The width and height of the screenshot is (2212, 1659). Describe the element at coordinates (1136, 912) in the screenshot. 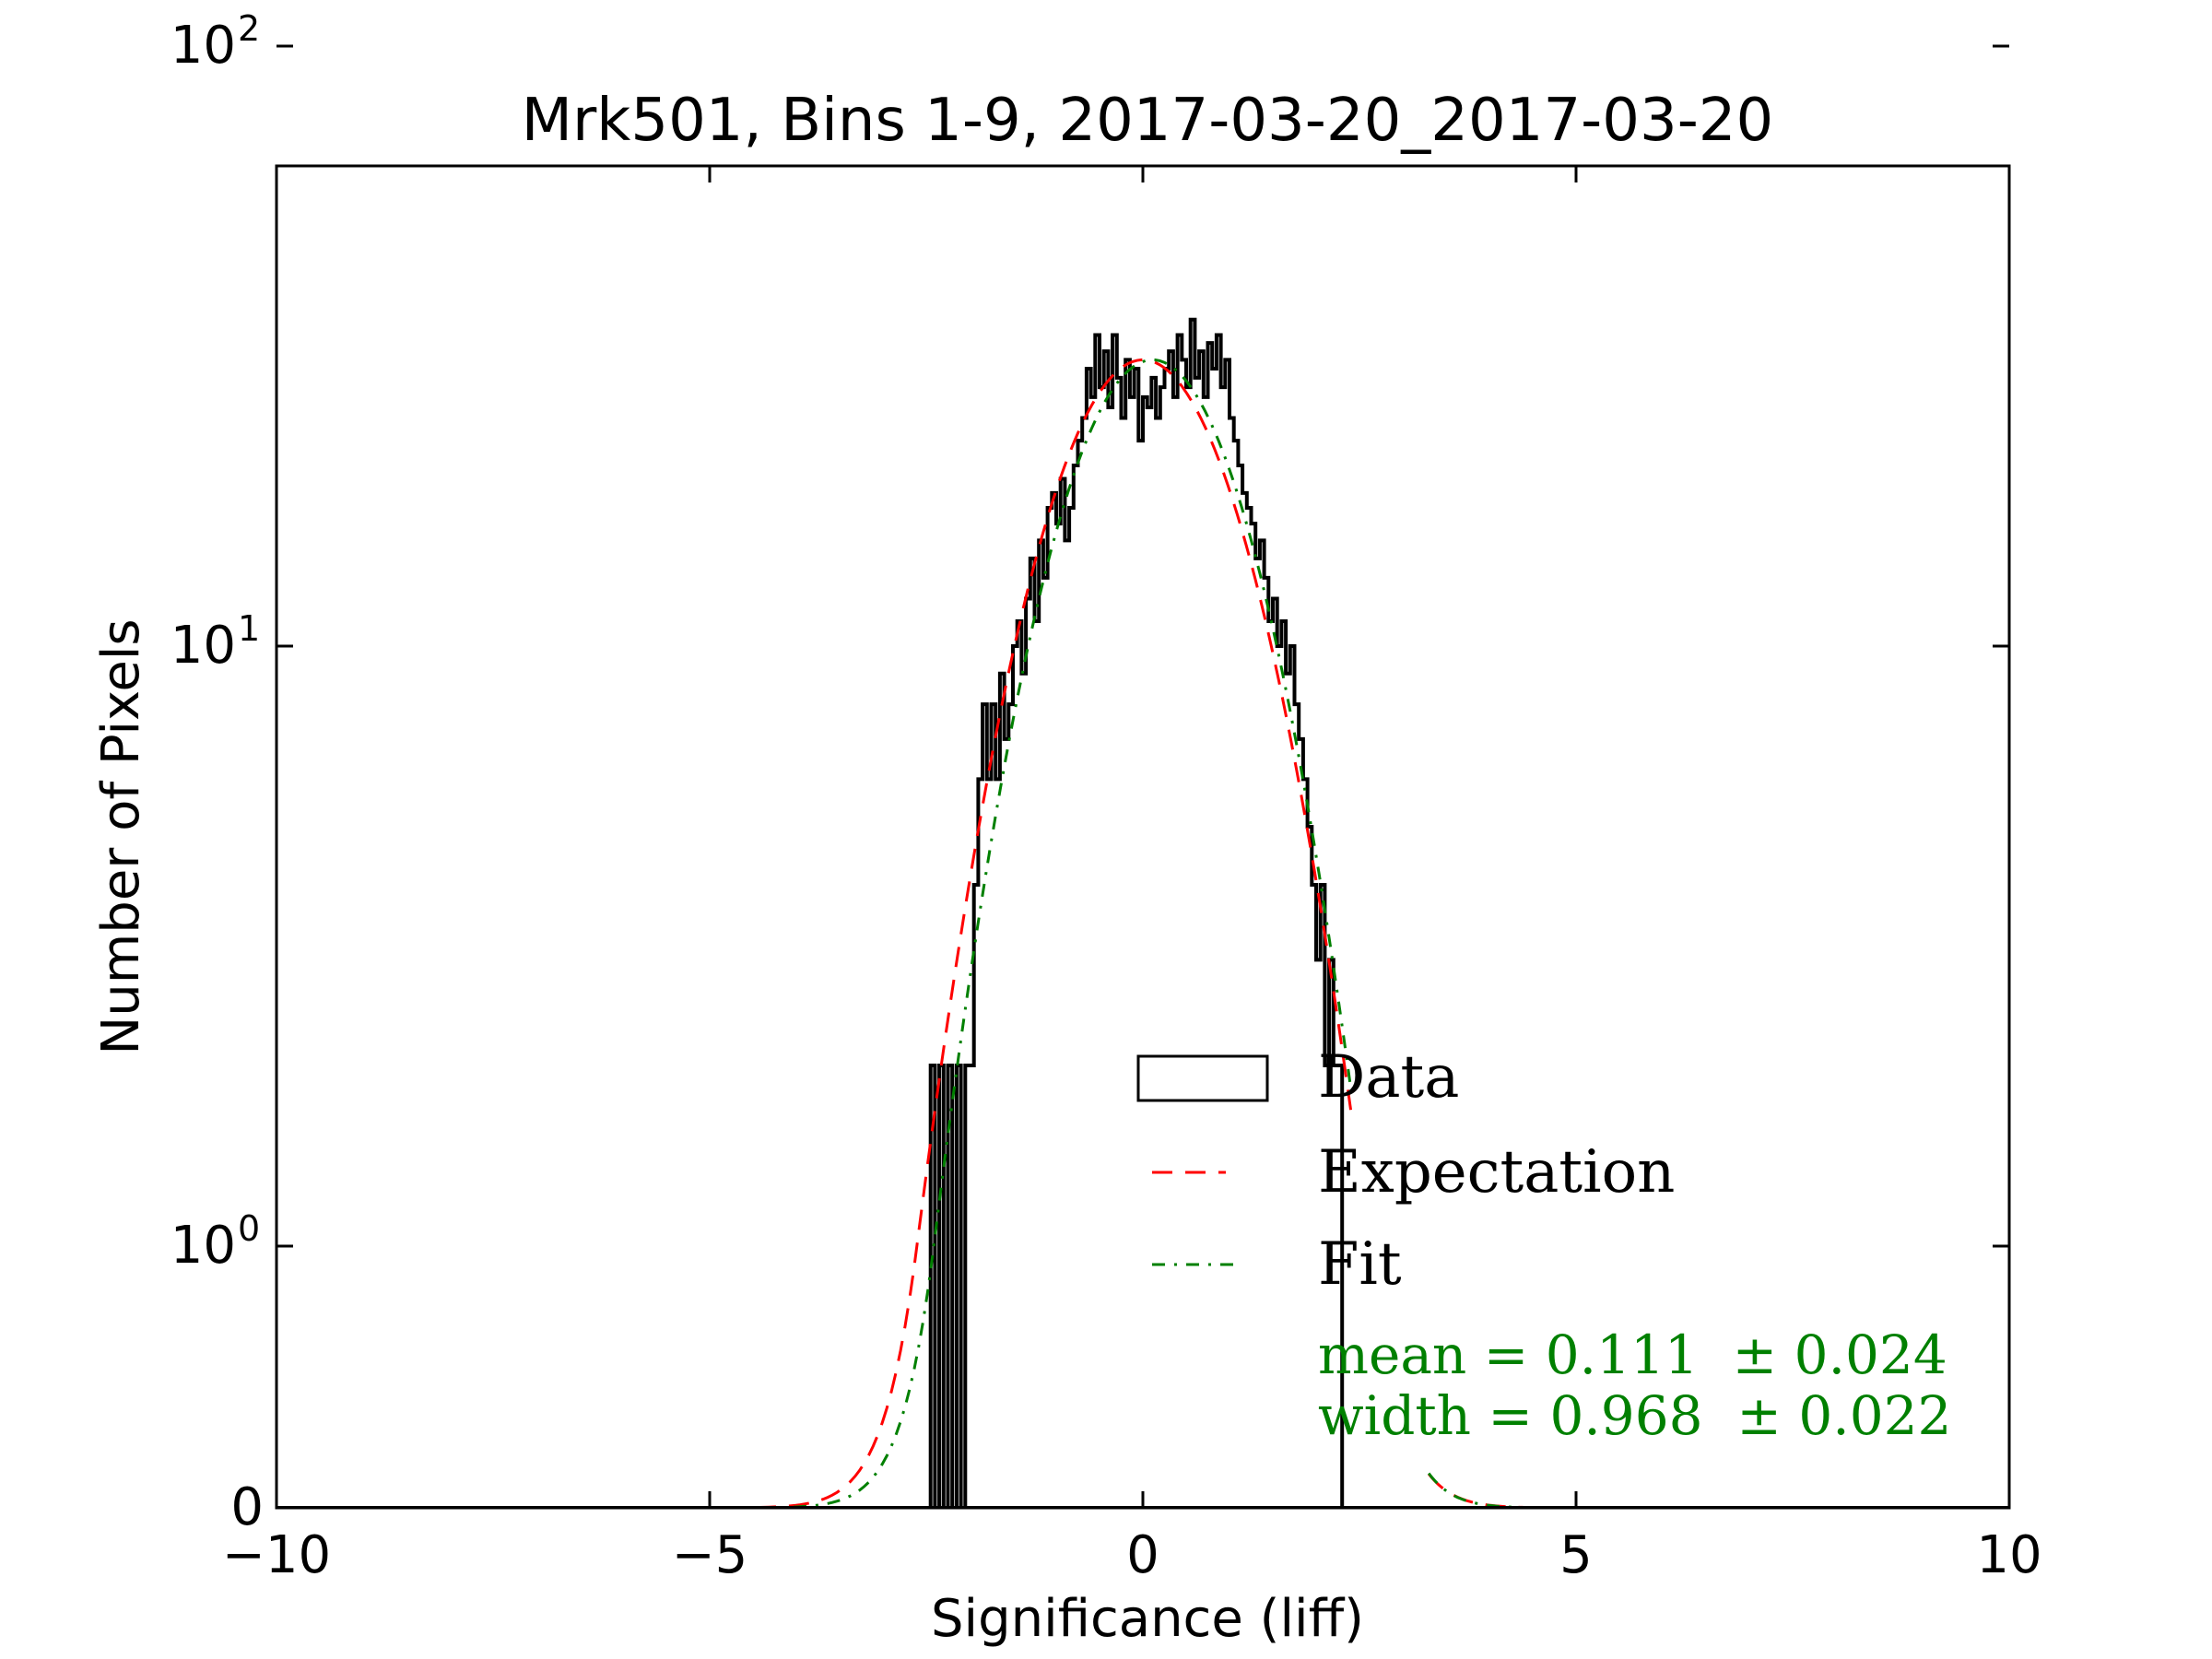

I see `data-histogram-step` at that location.